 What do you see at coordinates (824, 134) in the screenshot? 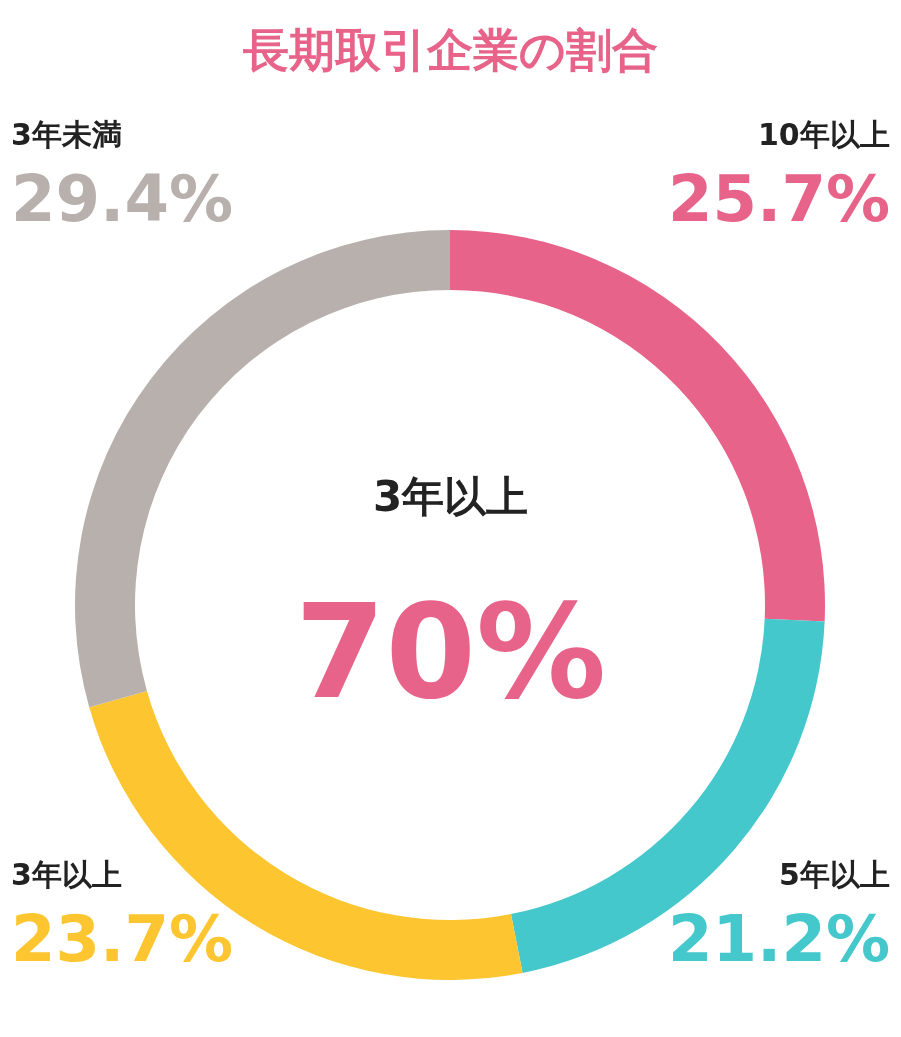
I see `slice-label: 10年以上` at bounding box center [824, 134].